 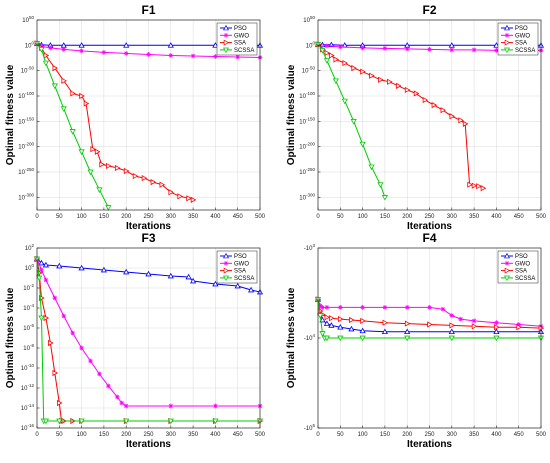 What do you see at coordinates (26, 171) in the screenshot?
I see `tick-label: 10-250` at bounding box center [26, 171].